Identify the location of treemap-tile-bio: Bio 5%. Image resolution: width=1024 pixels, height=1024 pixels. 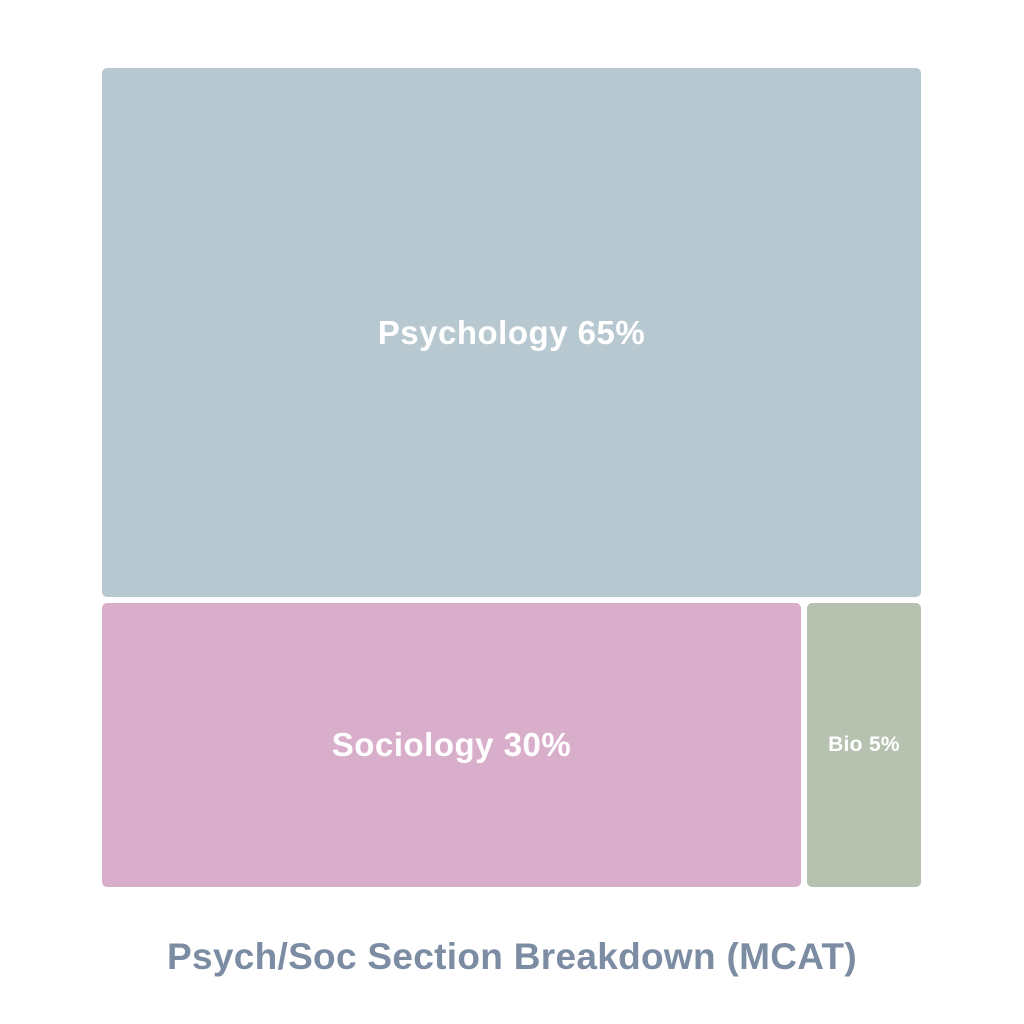
(864, 745).